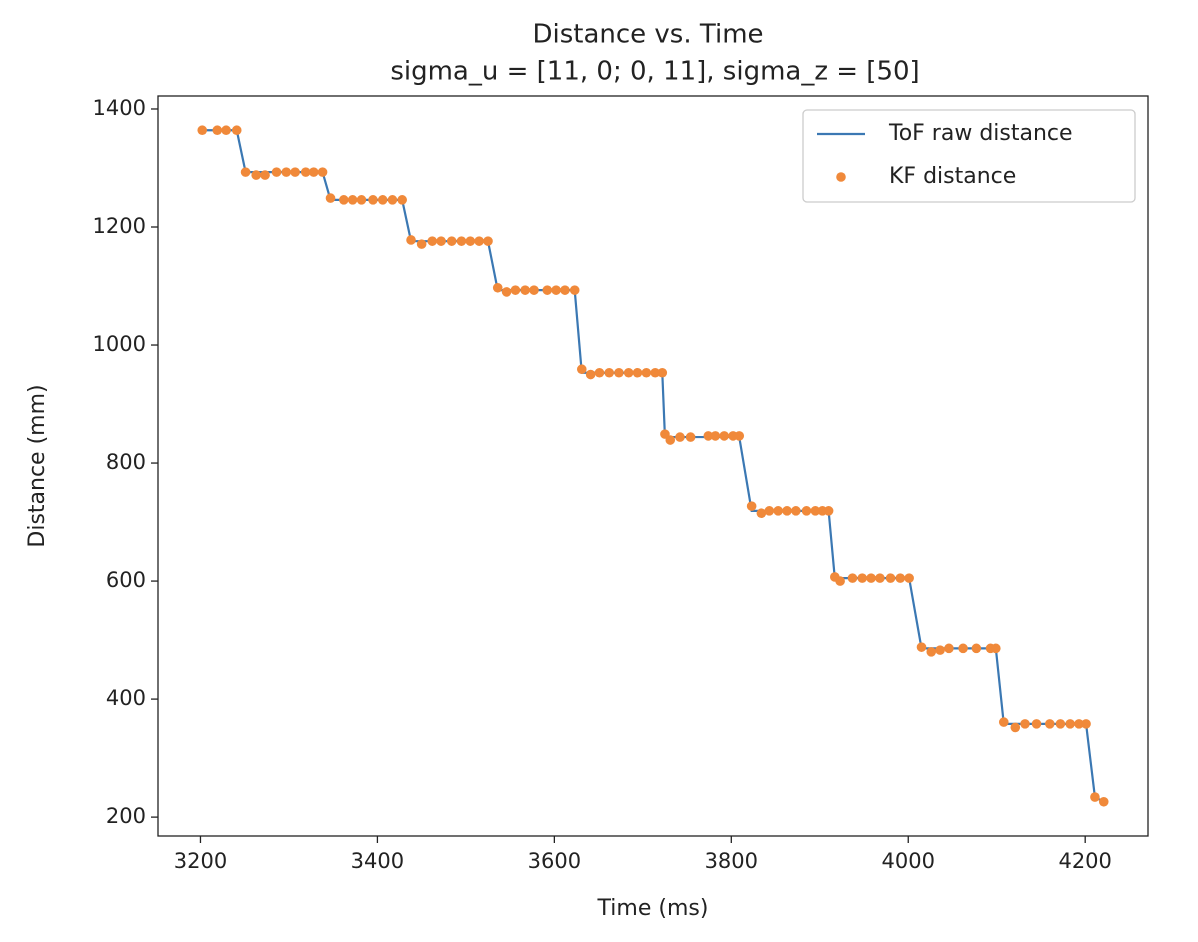 This screenshot has width=1198, height=942. Describe the element at coordinates (554, 861) in the screenshot. I see `x-tick-label: 3600` at that location.